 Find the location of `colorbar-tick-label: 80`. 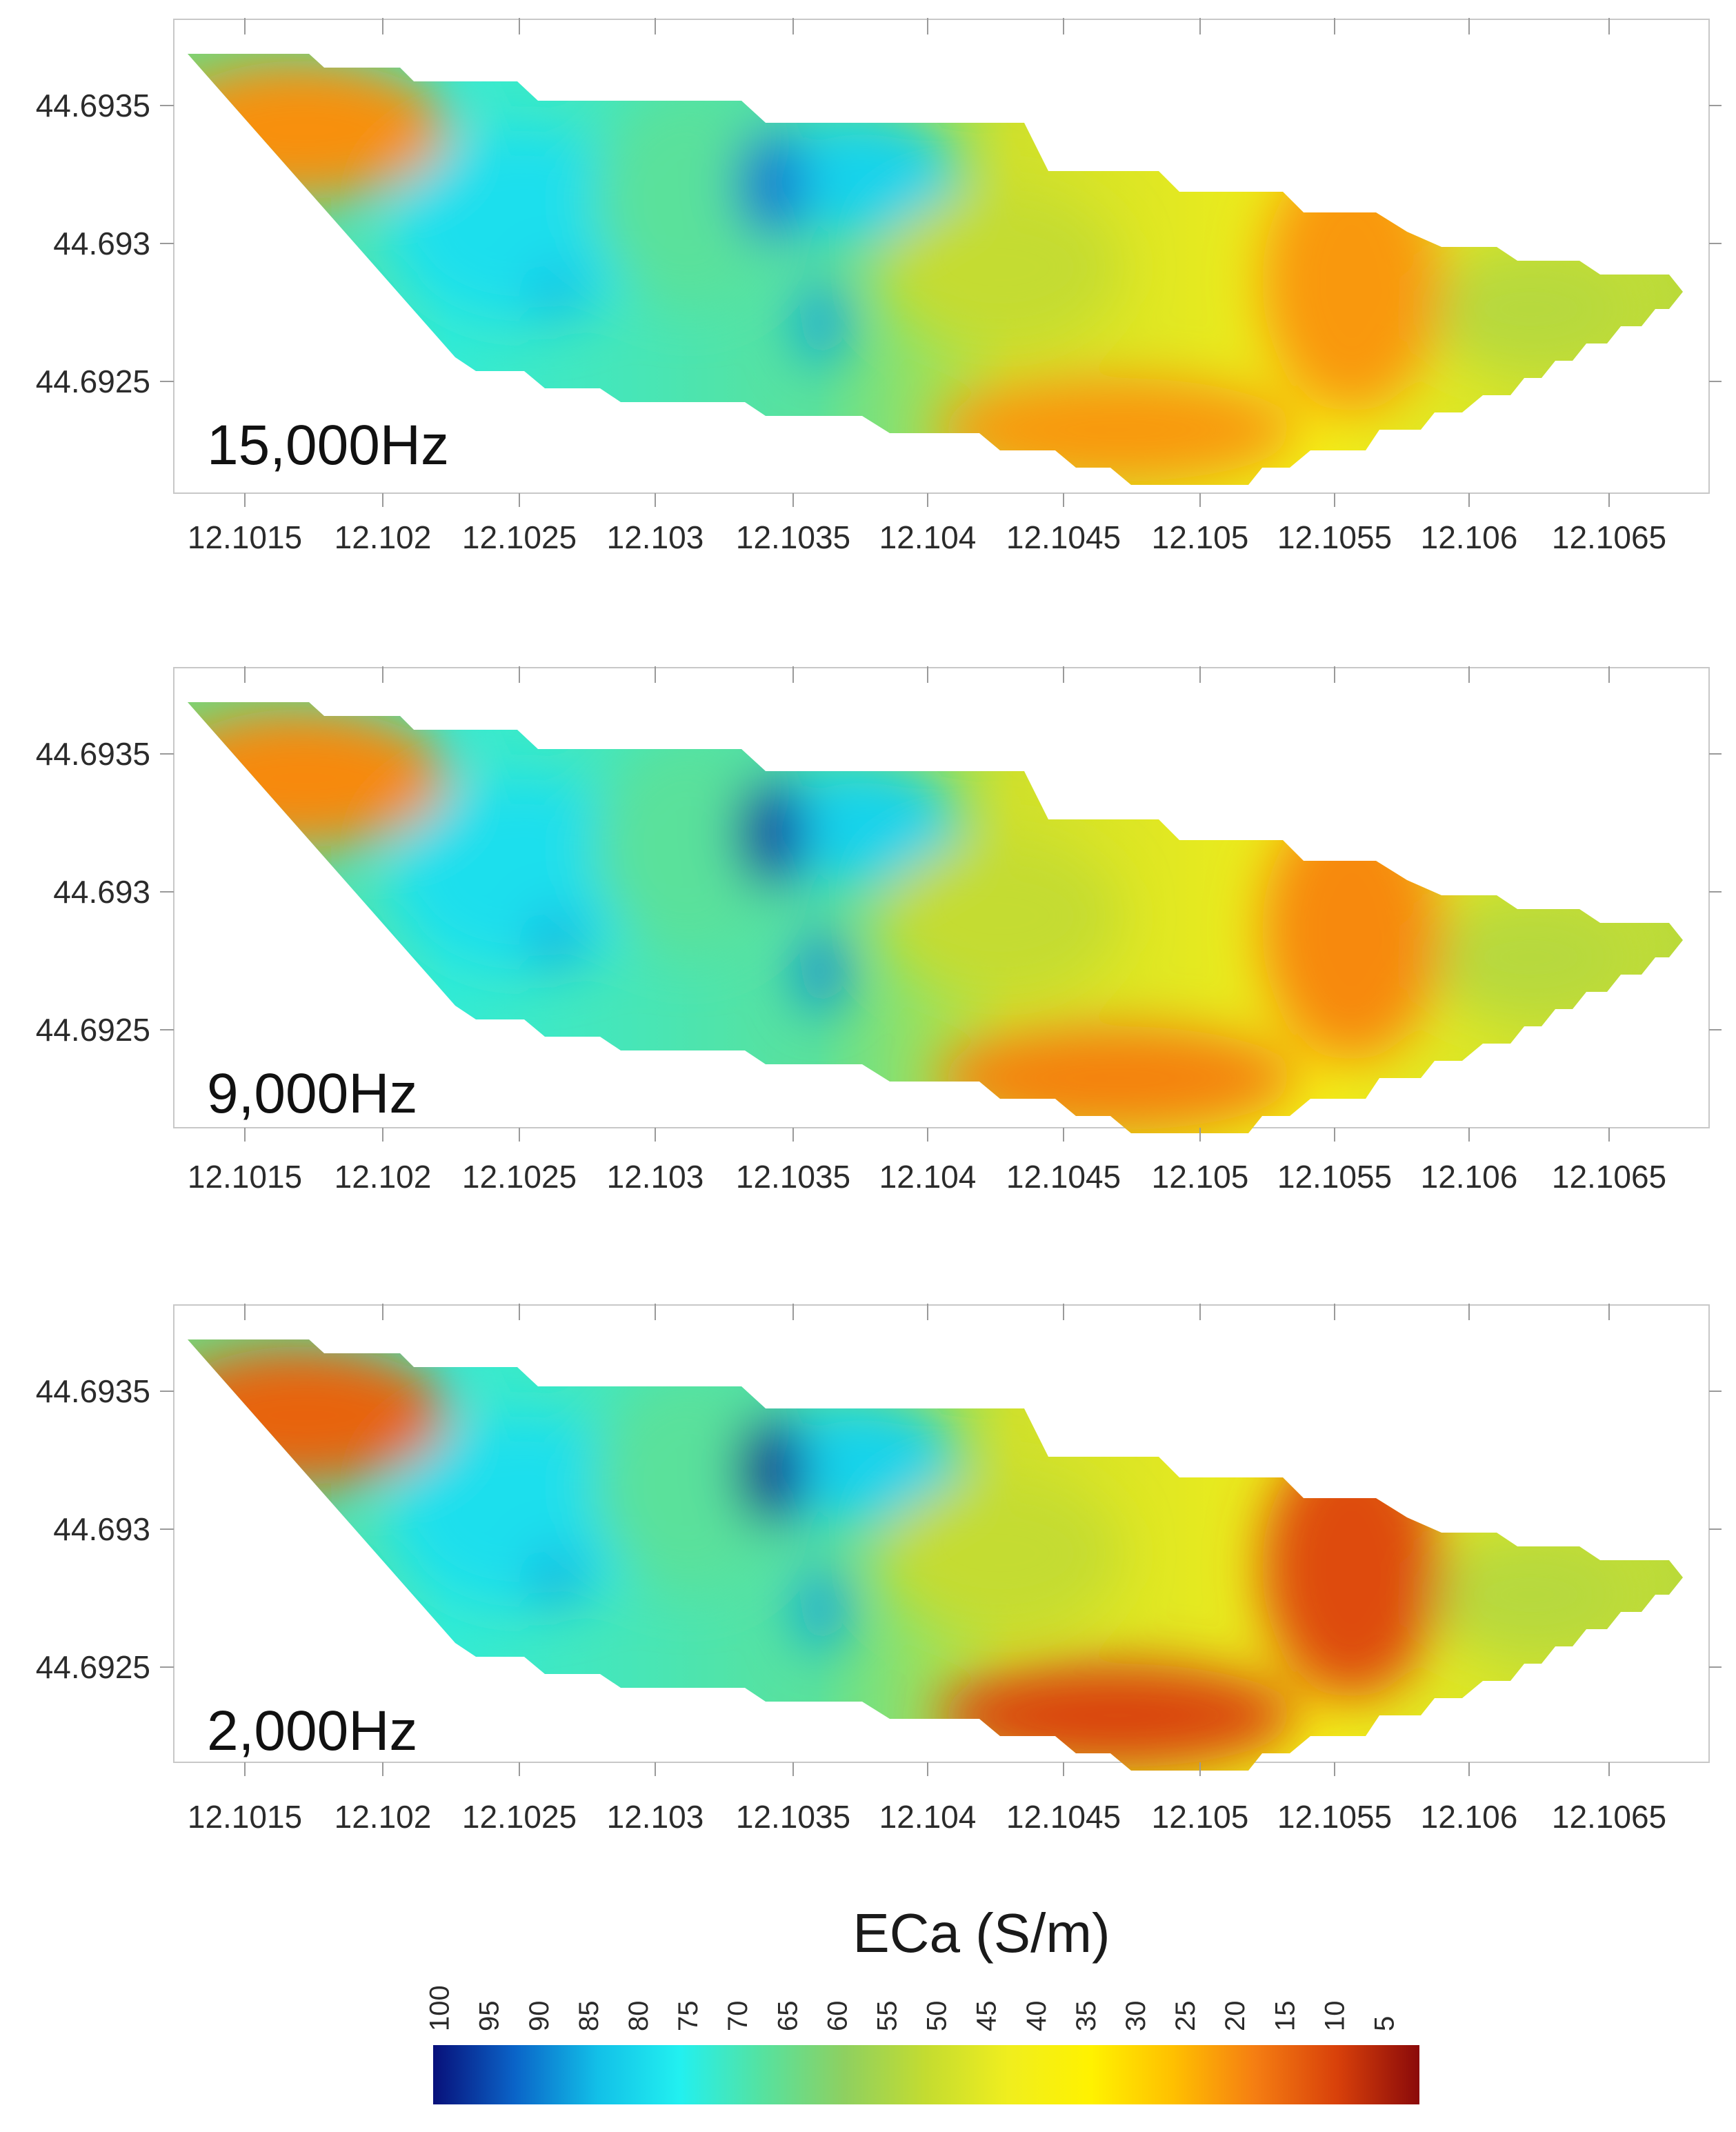

colorbar-tick-label: 80 is located at coordinates (638, 2016).